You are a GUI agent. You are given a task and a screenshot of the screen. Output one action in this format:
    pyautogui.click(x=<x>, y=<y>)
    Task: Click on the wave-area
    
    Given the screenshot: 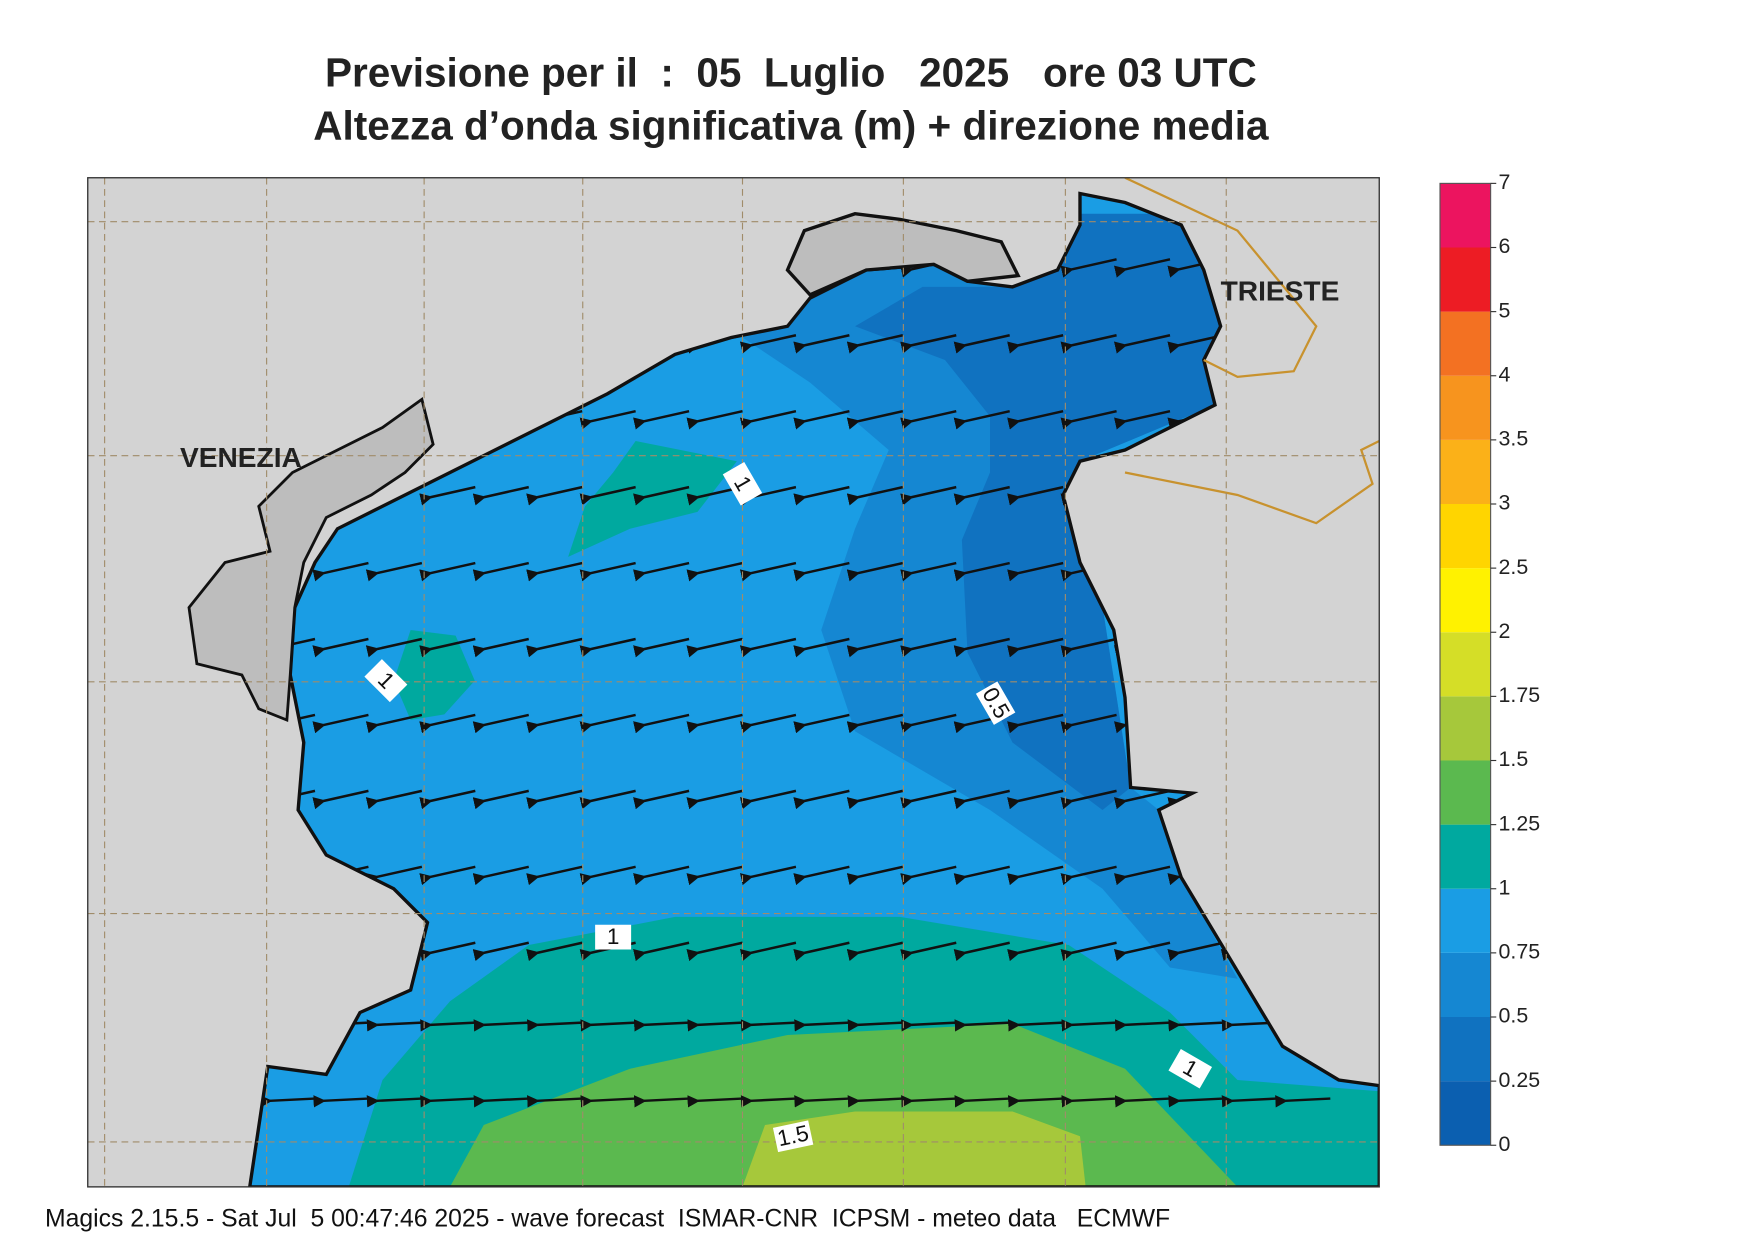 What is the action you would take?
    pyautogui.click(x=652, y=499)
    